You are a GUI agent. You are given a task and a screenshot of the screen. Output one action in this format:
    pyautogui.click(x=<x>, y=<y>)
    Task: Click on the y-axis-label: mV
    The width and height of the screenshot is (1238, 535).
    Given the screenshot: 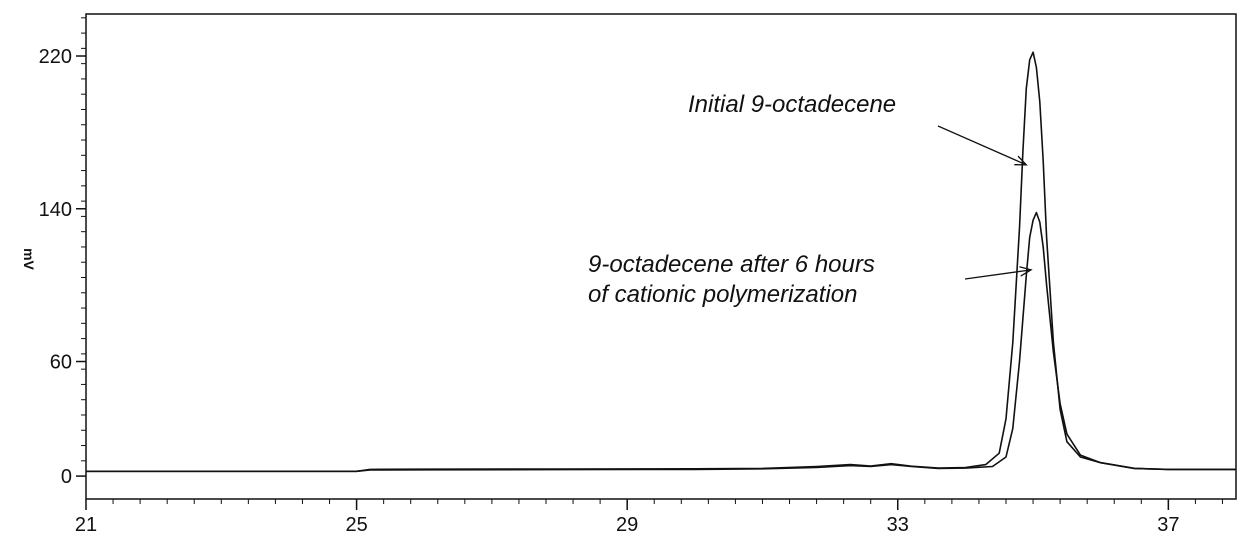 What is the action you would take?
    pyautogui.click(x=29, y=259)
    